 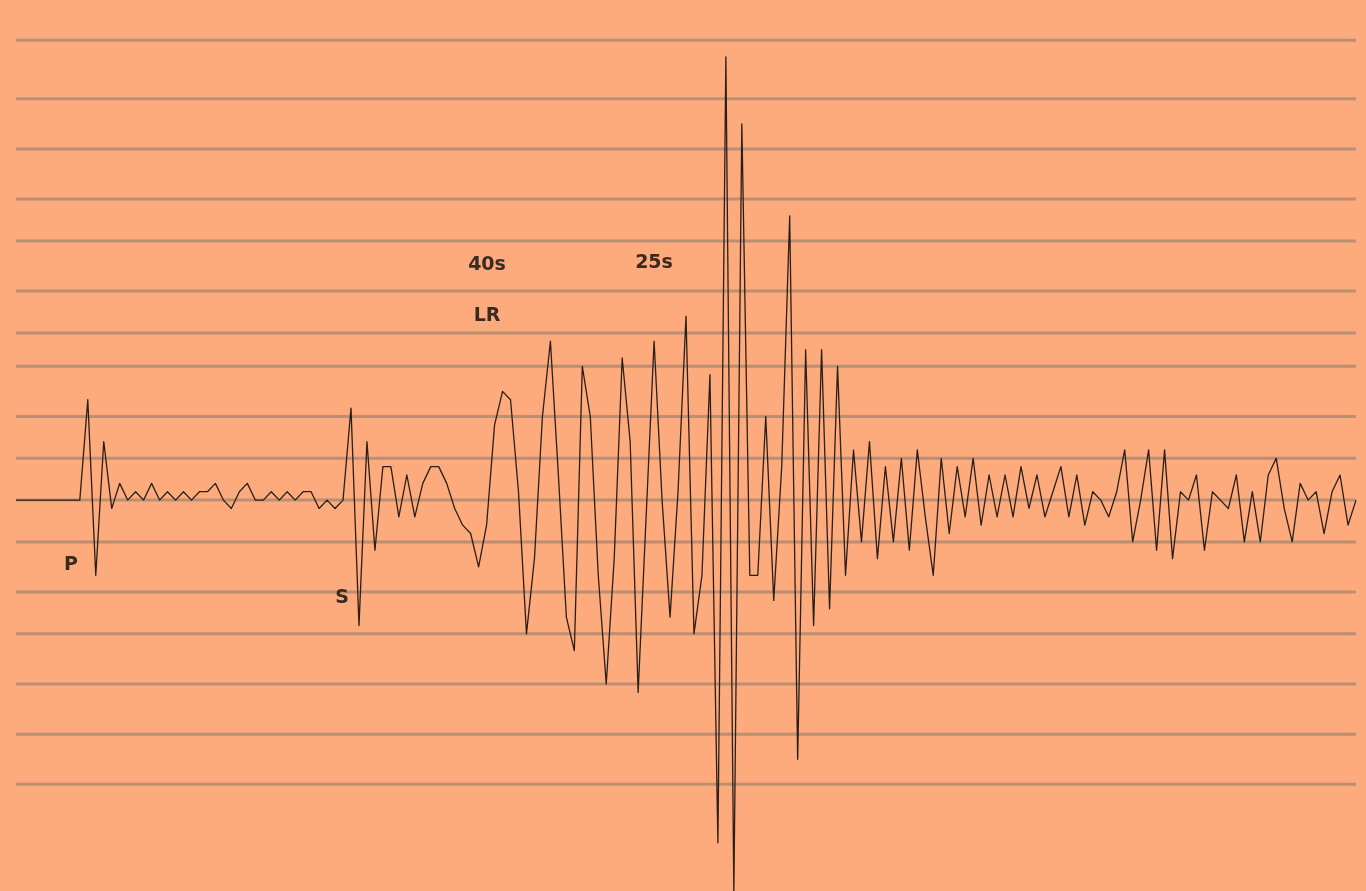 I want to click on annotation: 25s, so click(x=654, y=261).